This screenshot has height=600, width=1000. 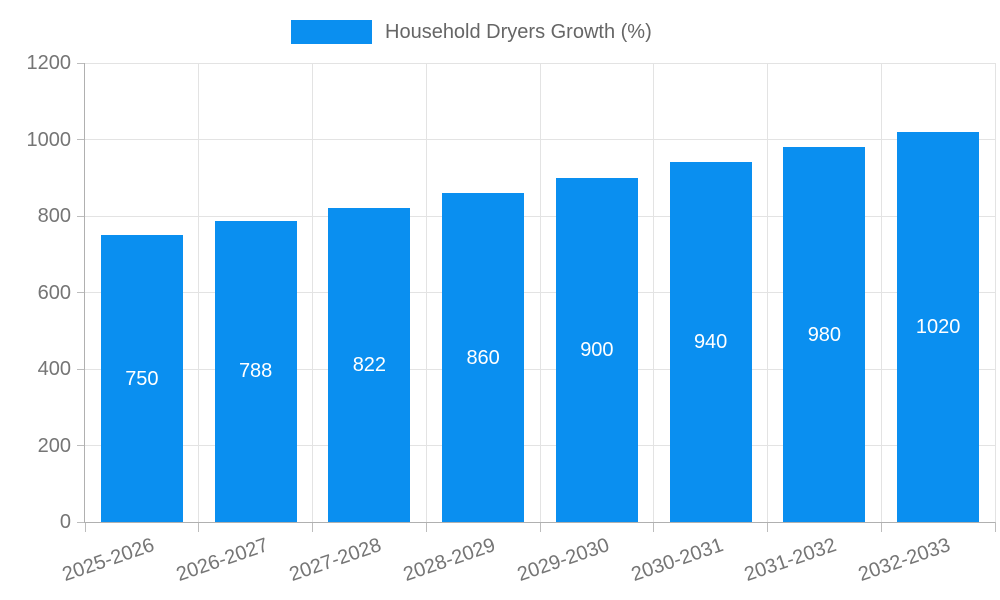 I want to click on bar-value-label: 900, so click(x=597, y=349).